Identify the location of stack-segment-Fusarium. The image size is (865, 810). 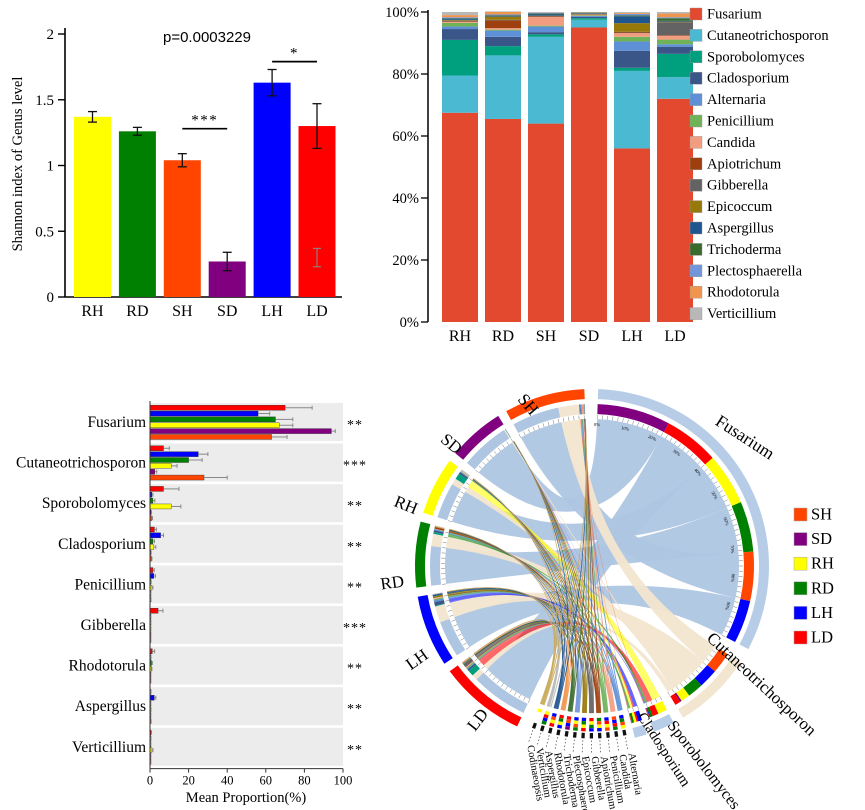
(503, 220).